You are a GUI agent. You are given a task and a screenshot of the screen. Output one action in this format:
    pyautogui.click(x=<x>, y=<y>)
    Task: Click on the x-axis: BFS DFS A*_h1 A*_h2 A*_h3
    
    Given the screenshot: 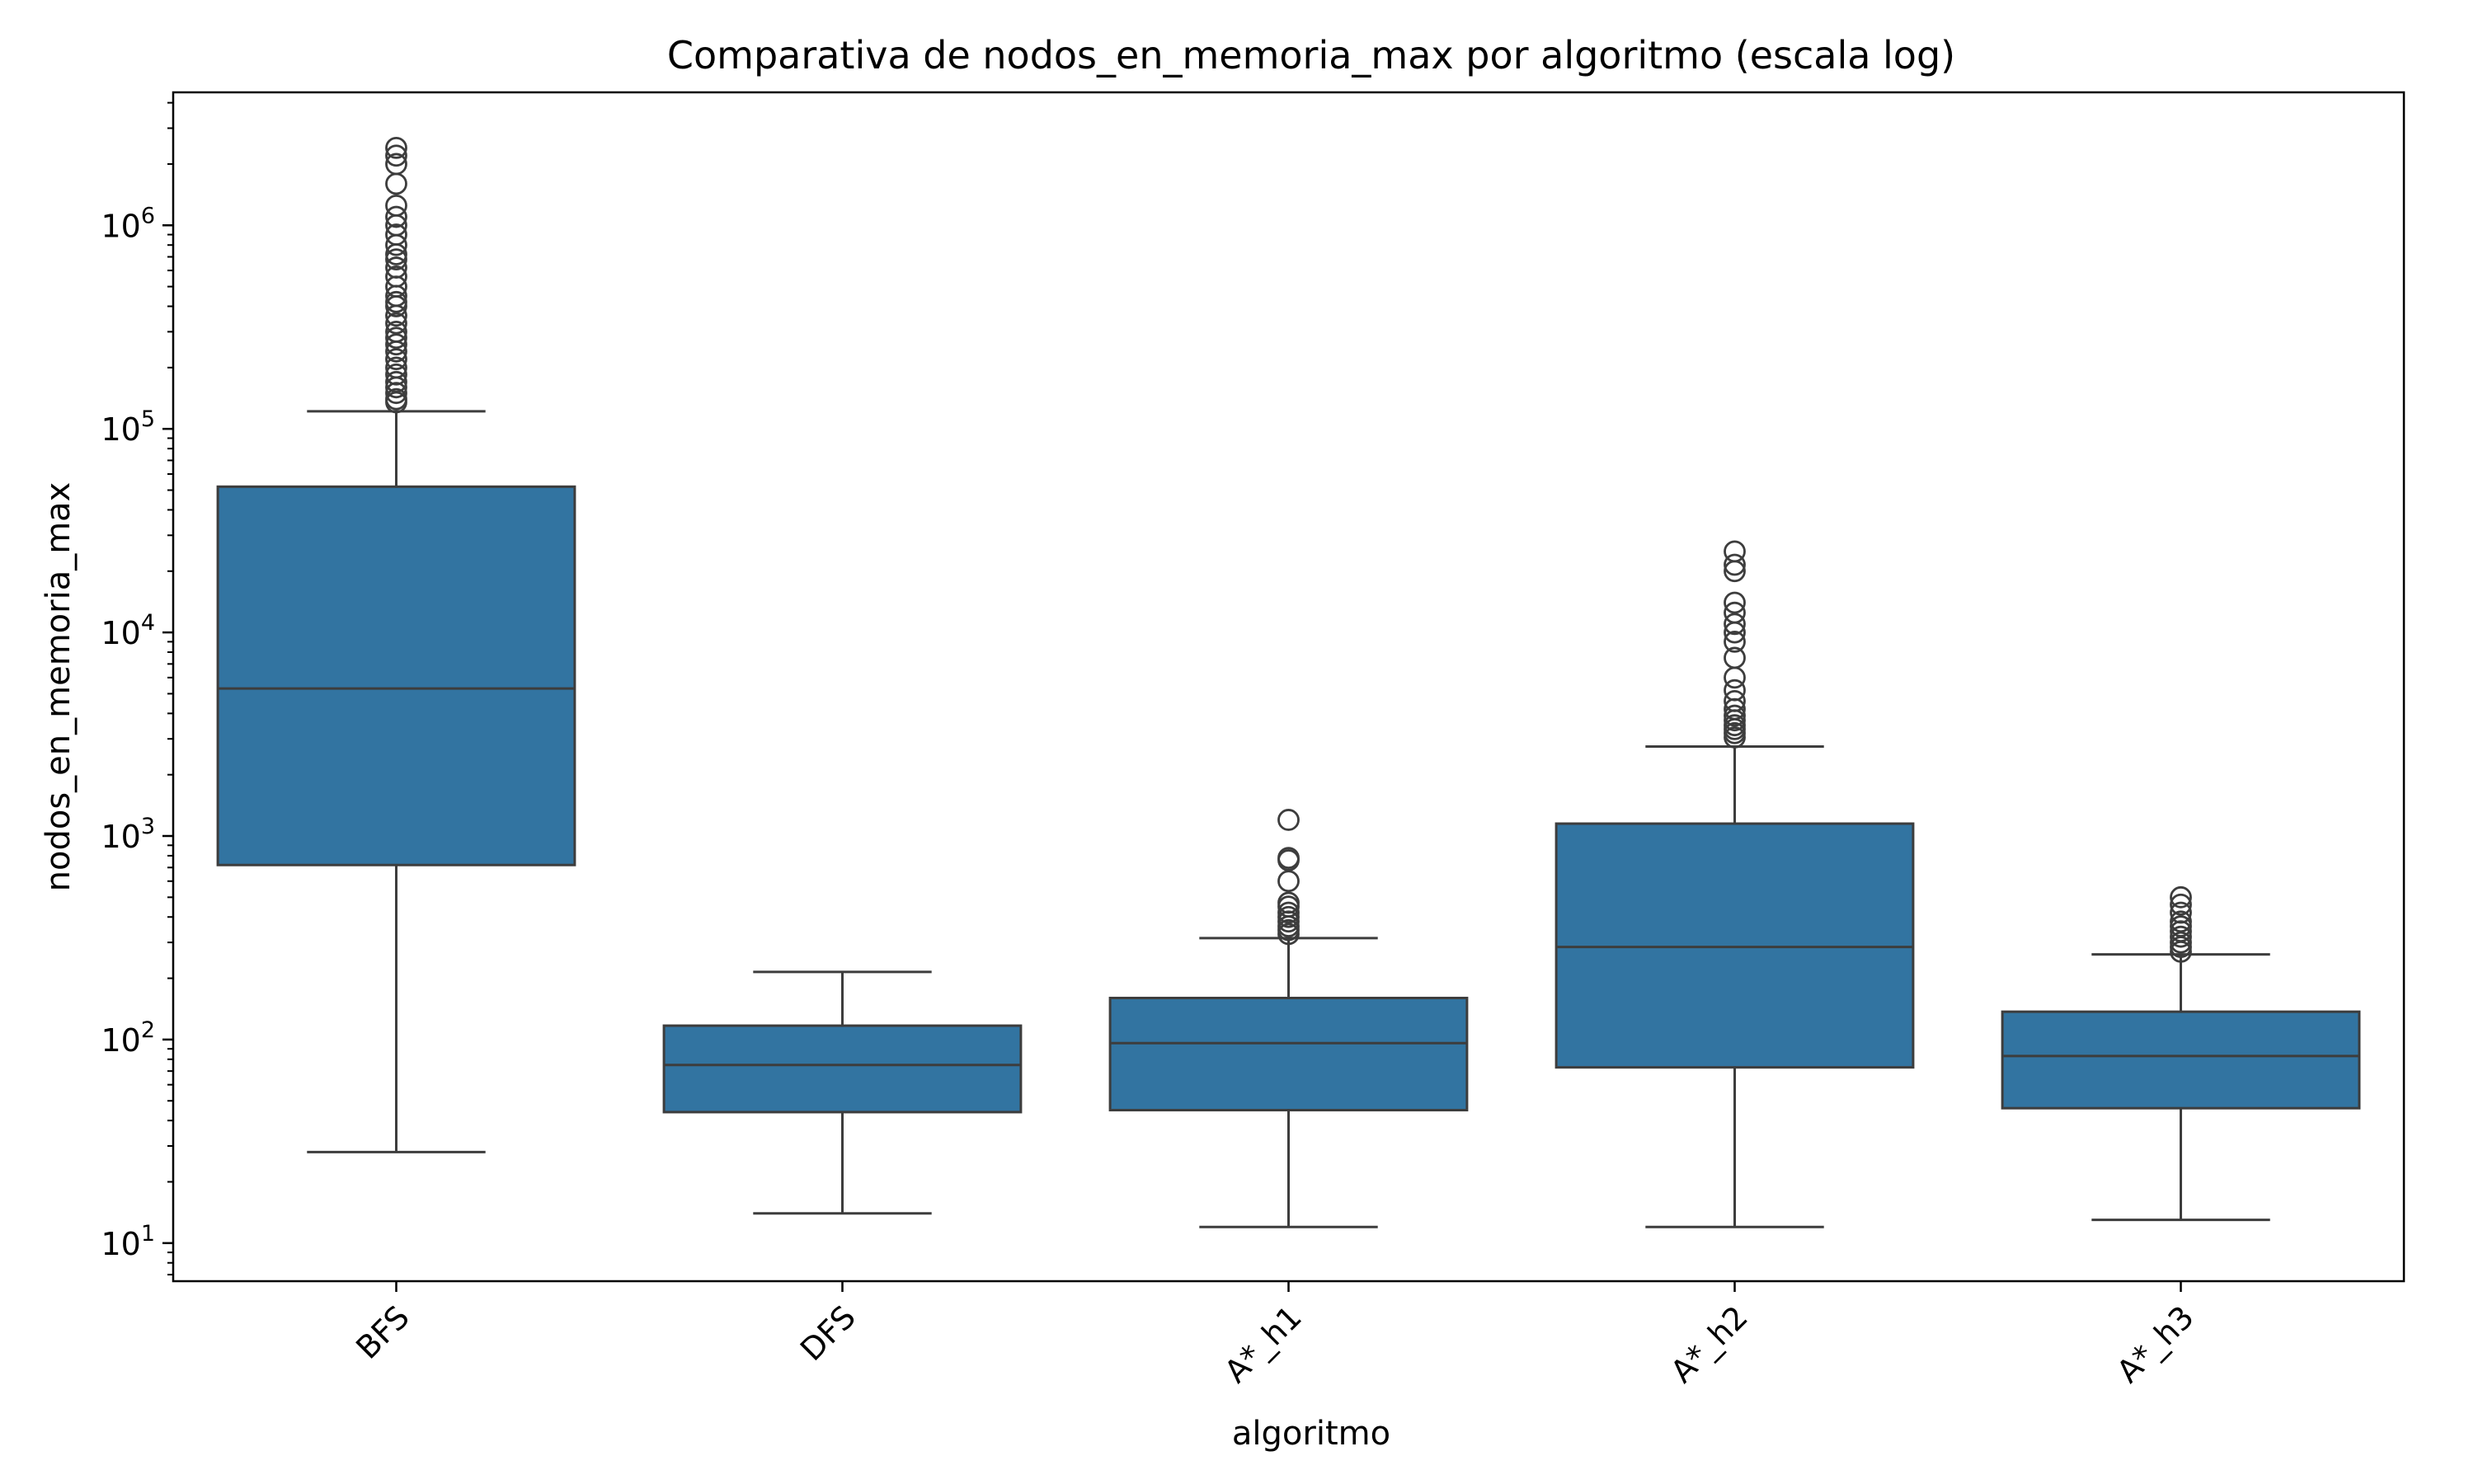 What is the action you would take?
    pyautogui.click(x=1275, y=1335)
    